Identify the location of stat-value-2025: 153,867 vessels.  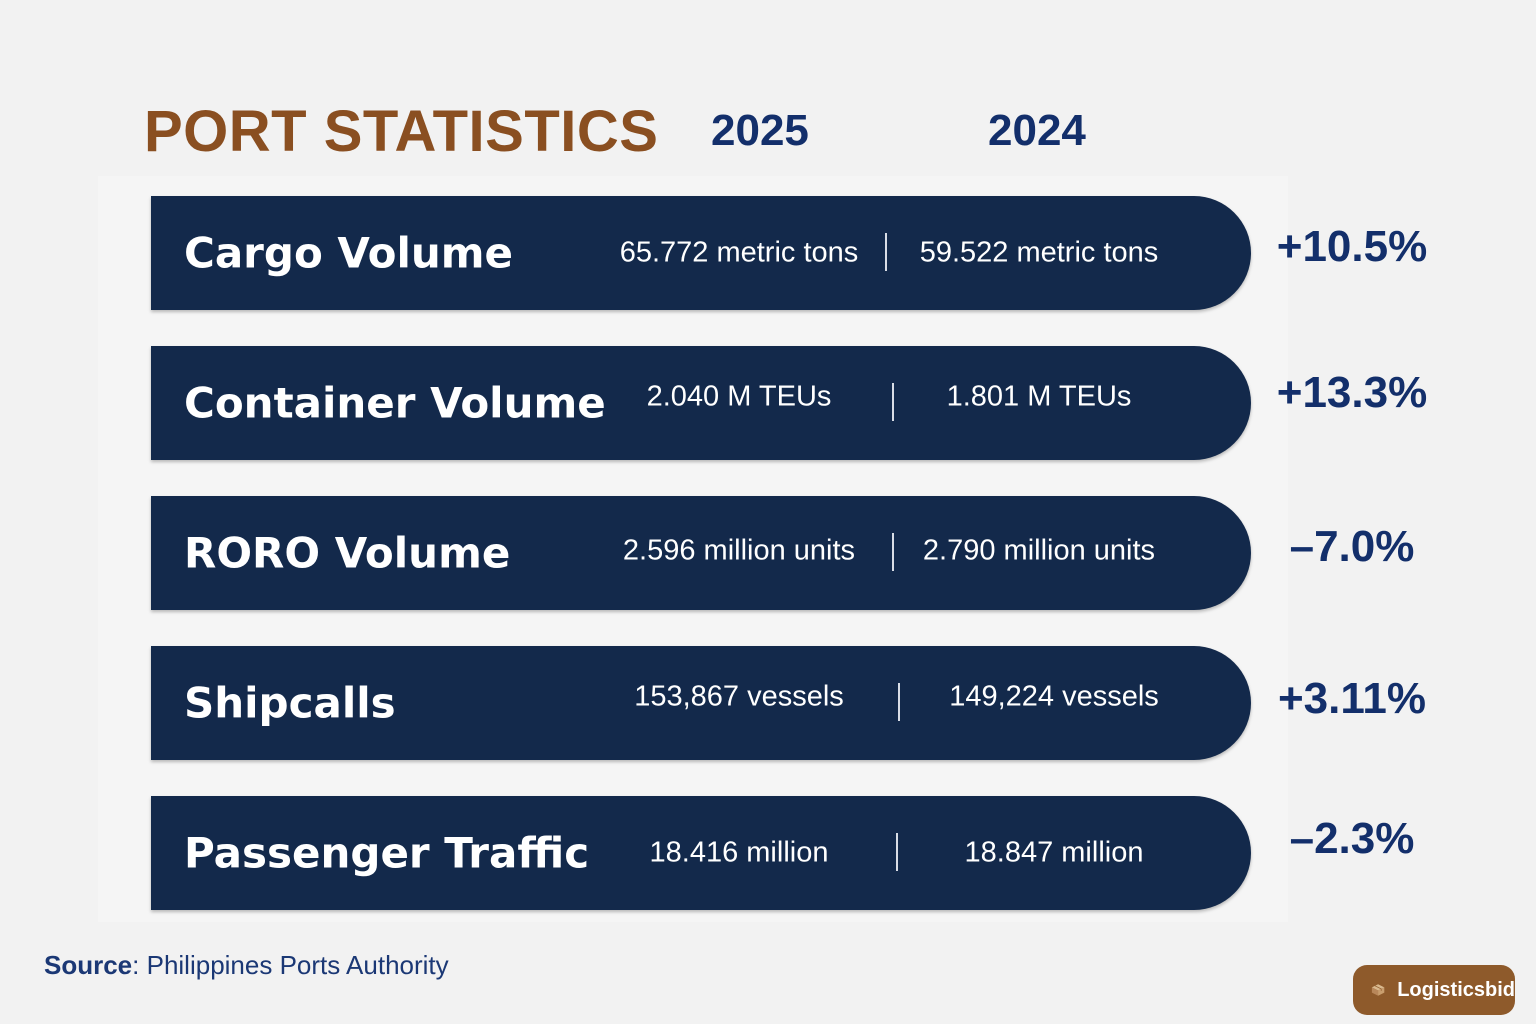
(739, 696).